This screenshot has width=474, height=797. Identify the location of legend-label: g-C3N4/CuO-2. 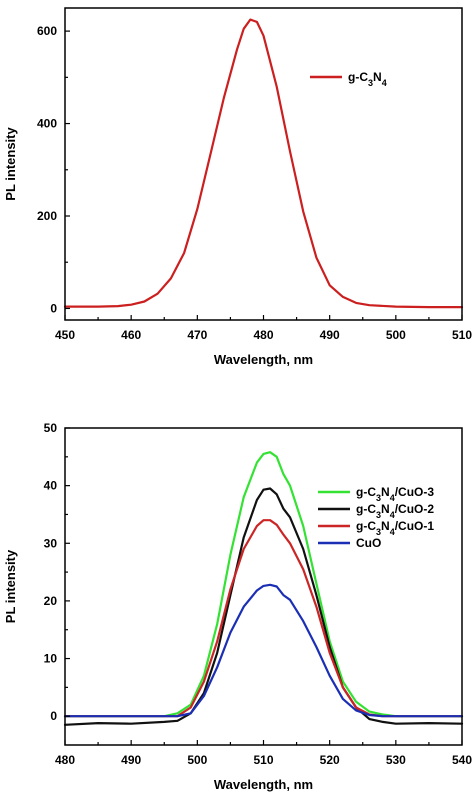
(395, 511).